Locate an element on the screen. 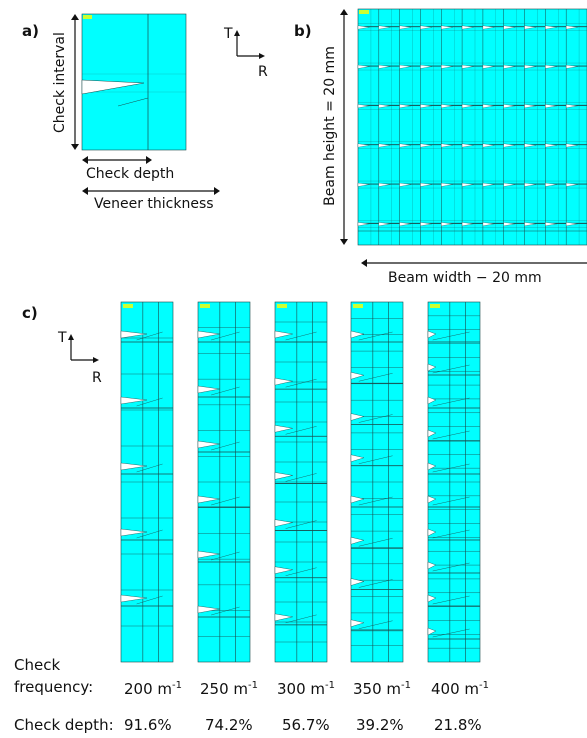 This screenshot has width=587, height=738. depth-200: 91.6% is located at coordinates (148, 725).